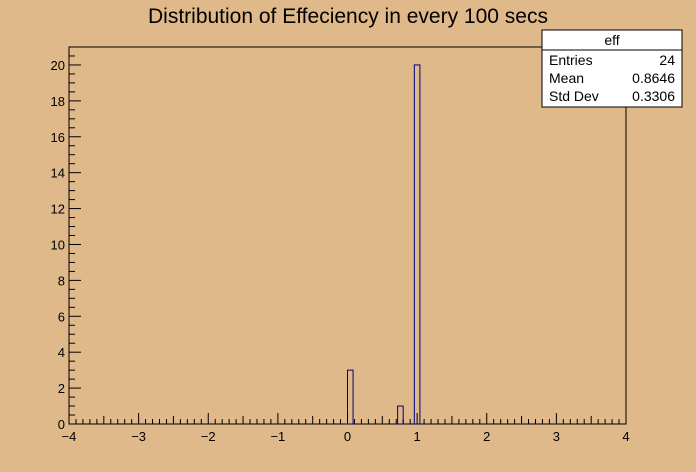  Describe the element at coordinates (347, 436) in the screenshot. I see `x-tick-label: 0` at that location.